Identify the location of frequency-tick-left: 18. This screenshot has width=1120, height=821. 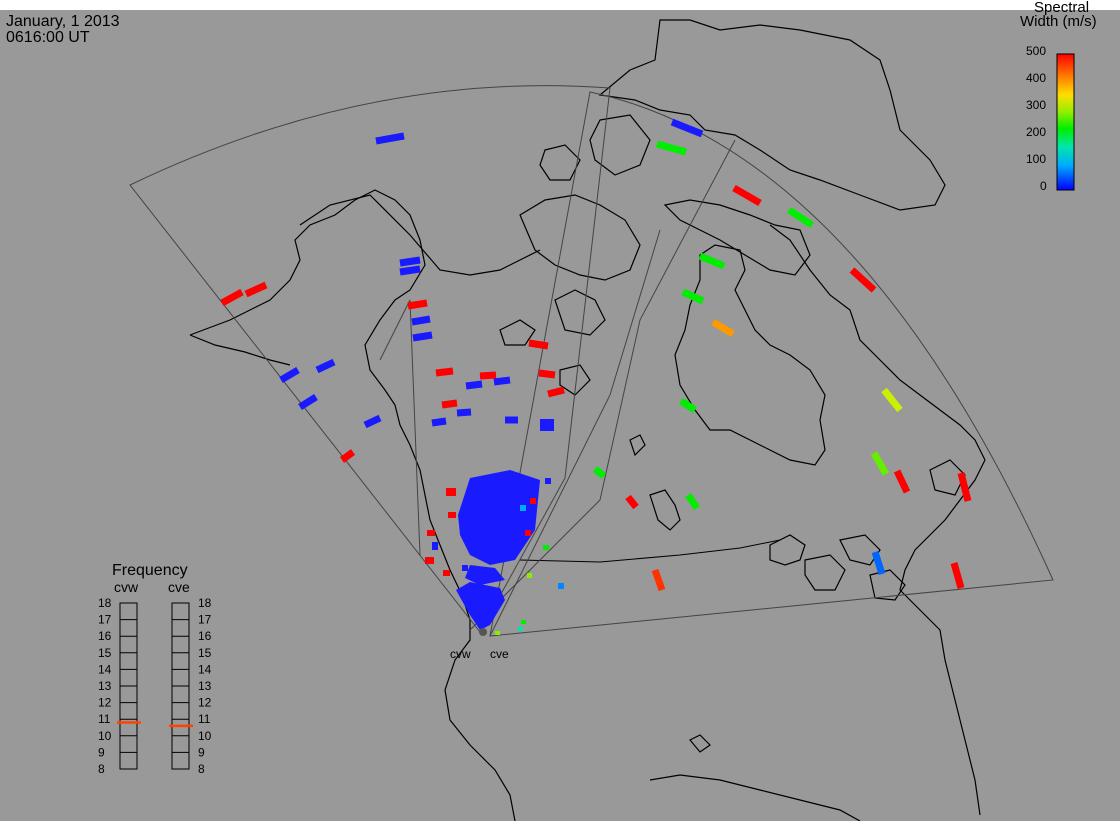
(105, 603).